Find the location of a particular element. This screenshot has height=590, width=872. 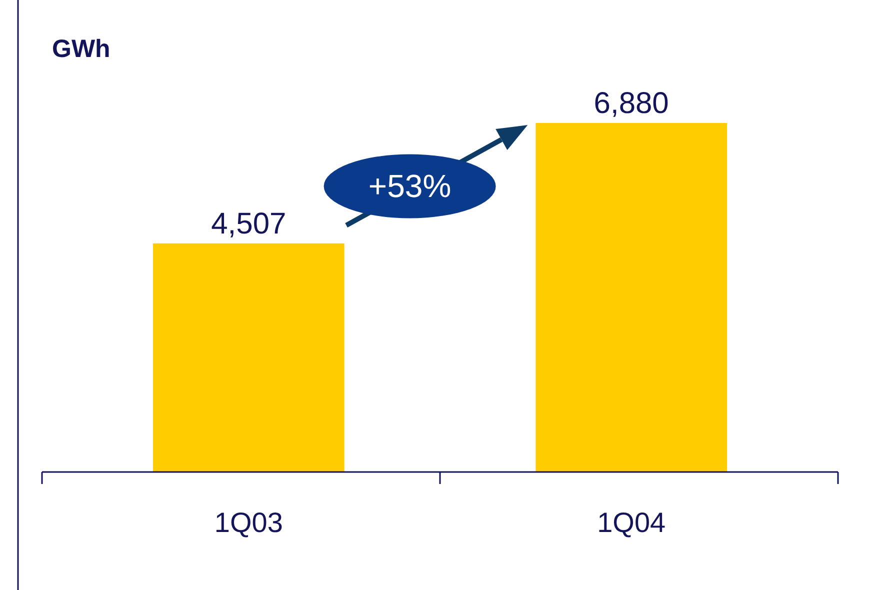

data-label: 4,507 is located at coordinates (248, 223).